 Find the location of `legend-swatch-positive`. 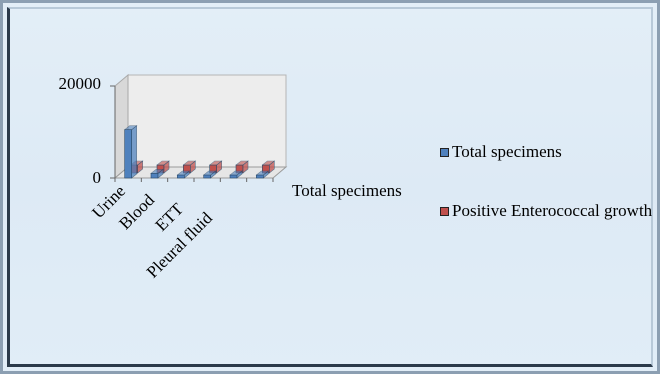

legend-swatch-positive is located at coordinates (444, 211).